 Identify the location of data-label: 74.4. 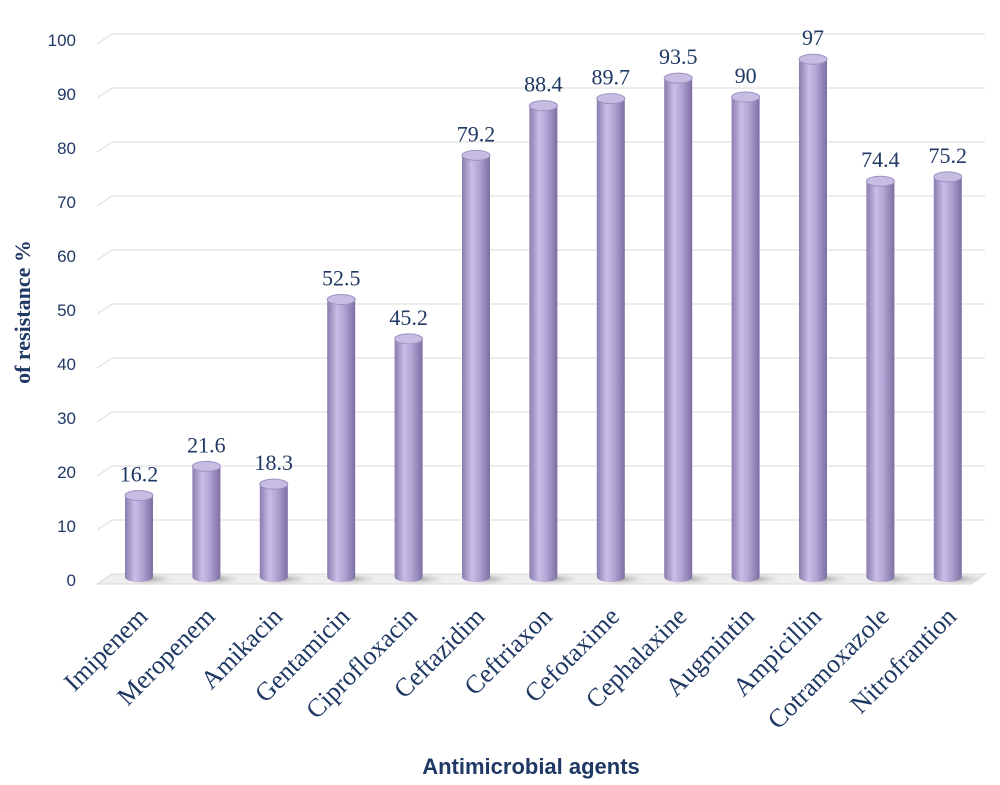
(880, 159).